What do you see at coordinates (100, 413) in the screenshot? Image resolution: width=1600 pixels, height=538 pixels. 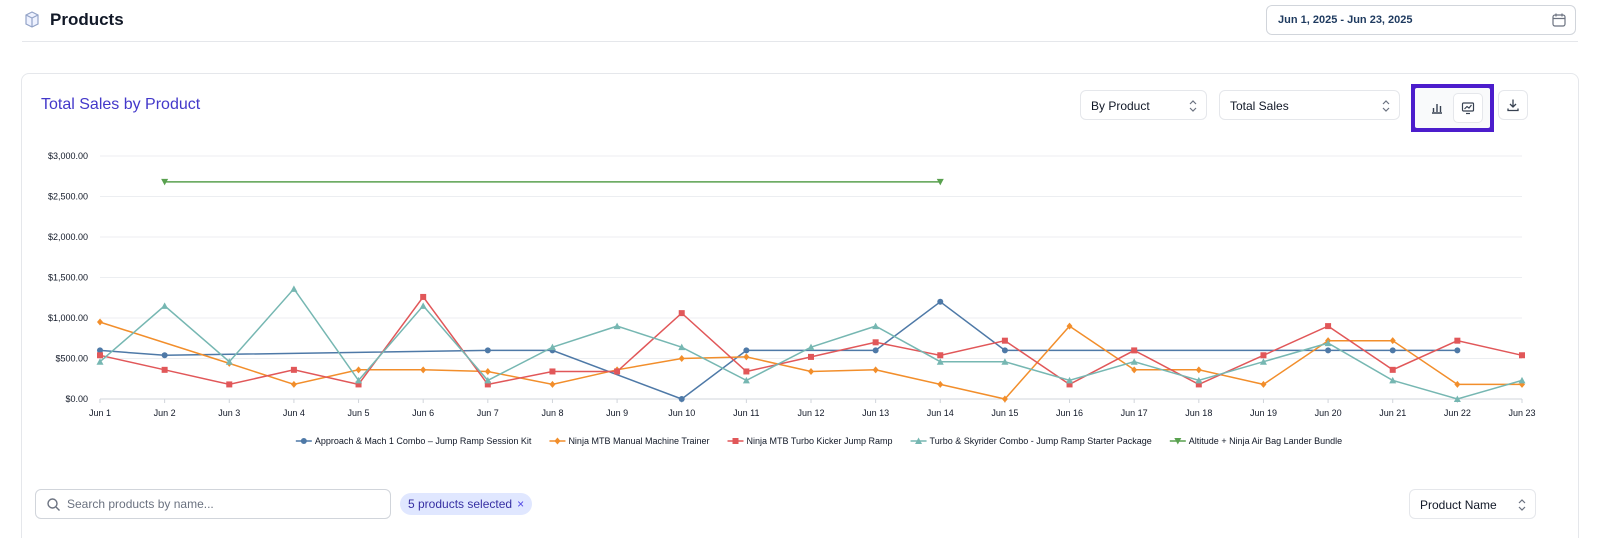 I see `x-tick-label: Jun 1` at bounding box center [100, 413].